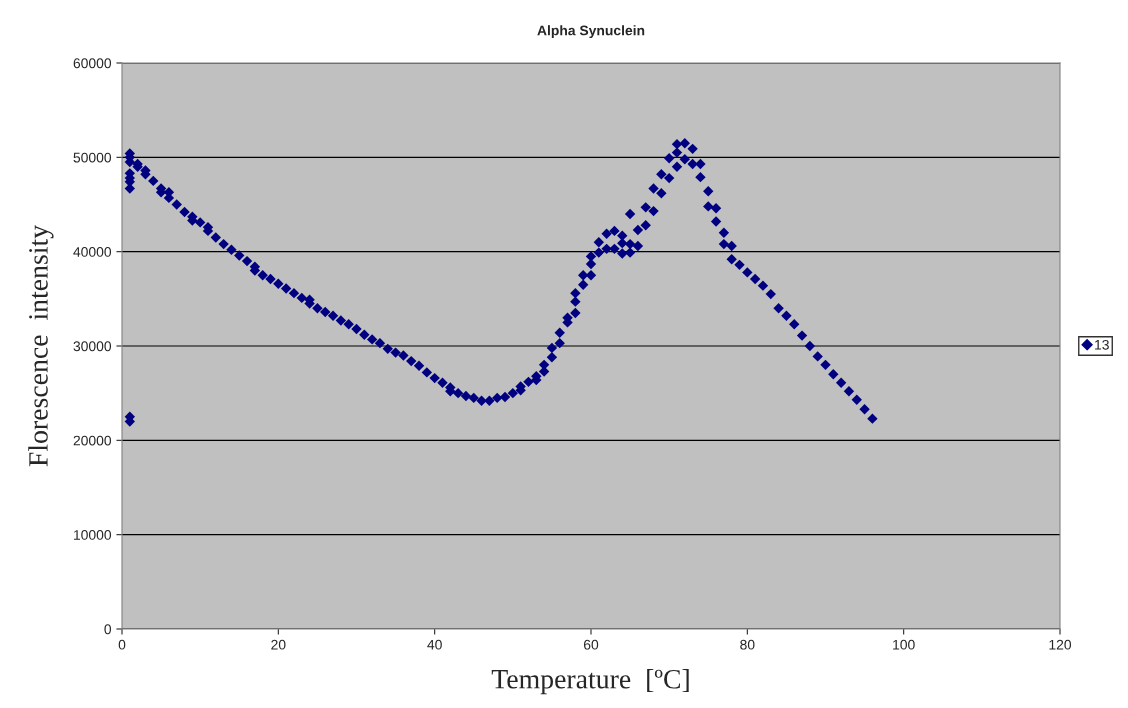 The image size is (1128, 708). Describe the element at coordinates (92, 63) in the screenshot. I see `y-tick-label: 60000` at that location.